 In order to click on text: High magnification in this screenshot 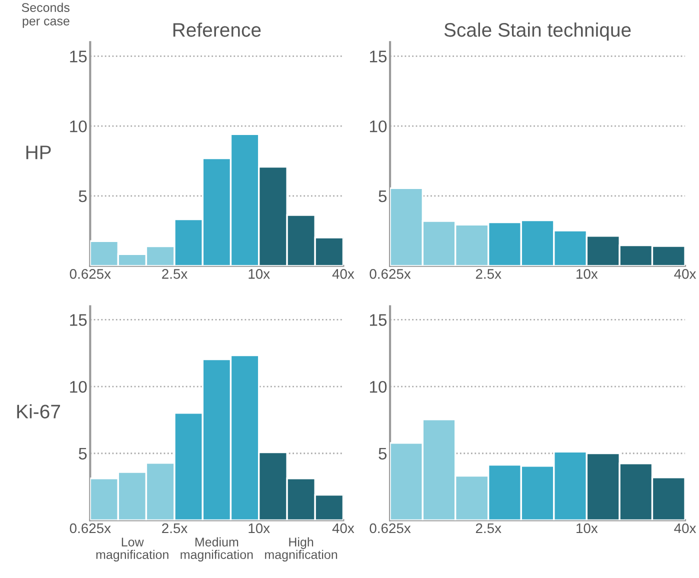, I will do `click(301, 549)`.